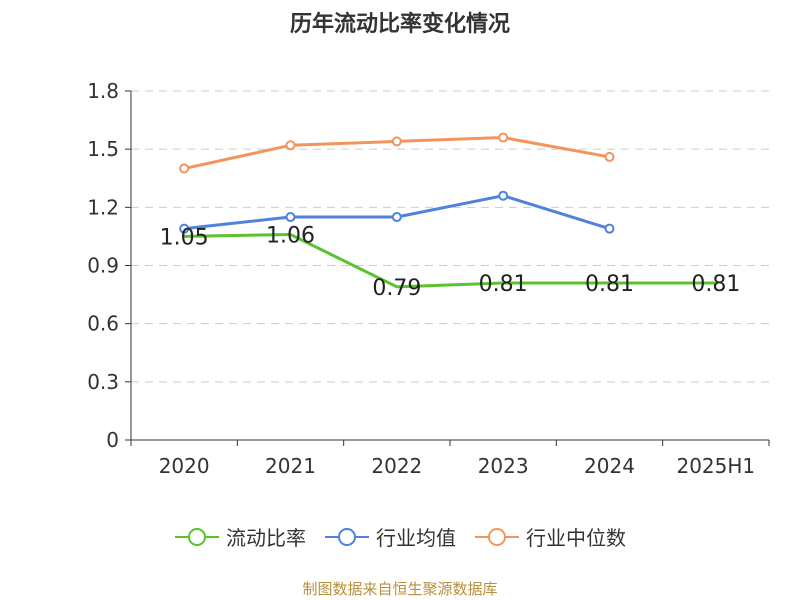 Image resolution: width=800 pixels, height=600 pixels. What do you see at coordinates (400, 589) in the screenshot?
I see `source-note: 制图数据来自恒生聚源数据库` at bounding box center [400, 589].